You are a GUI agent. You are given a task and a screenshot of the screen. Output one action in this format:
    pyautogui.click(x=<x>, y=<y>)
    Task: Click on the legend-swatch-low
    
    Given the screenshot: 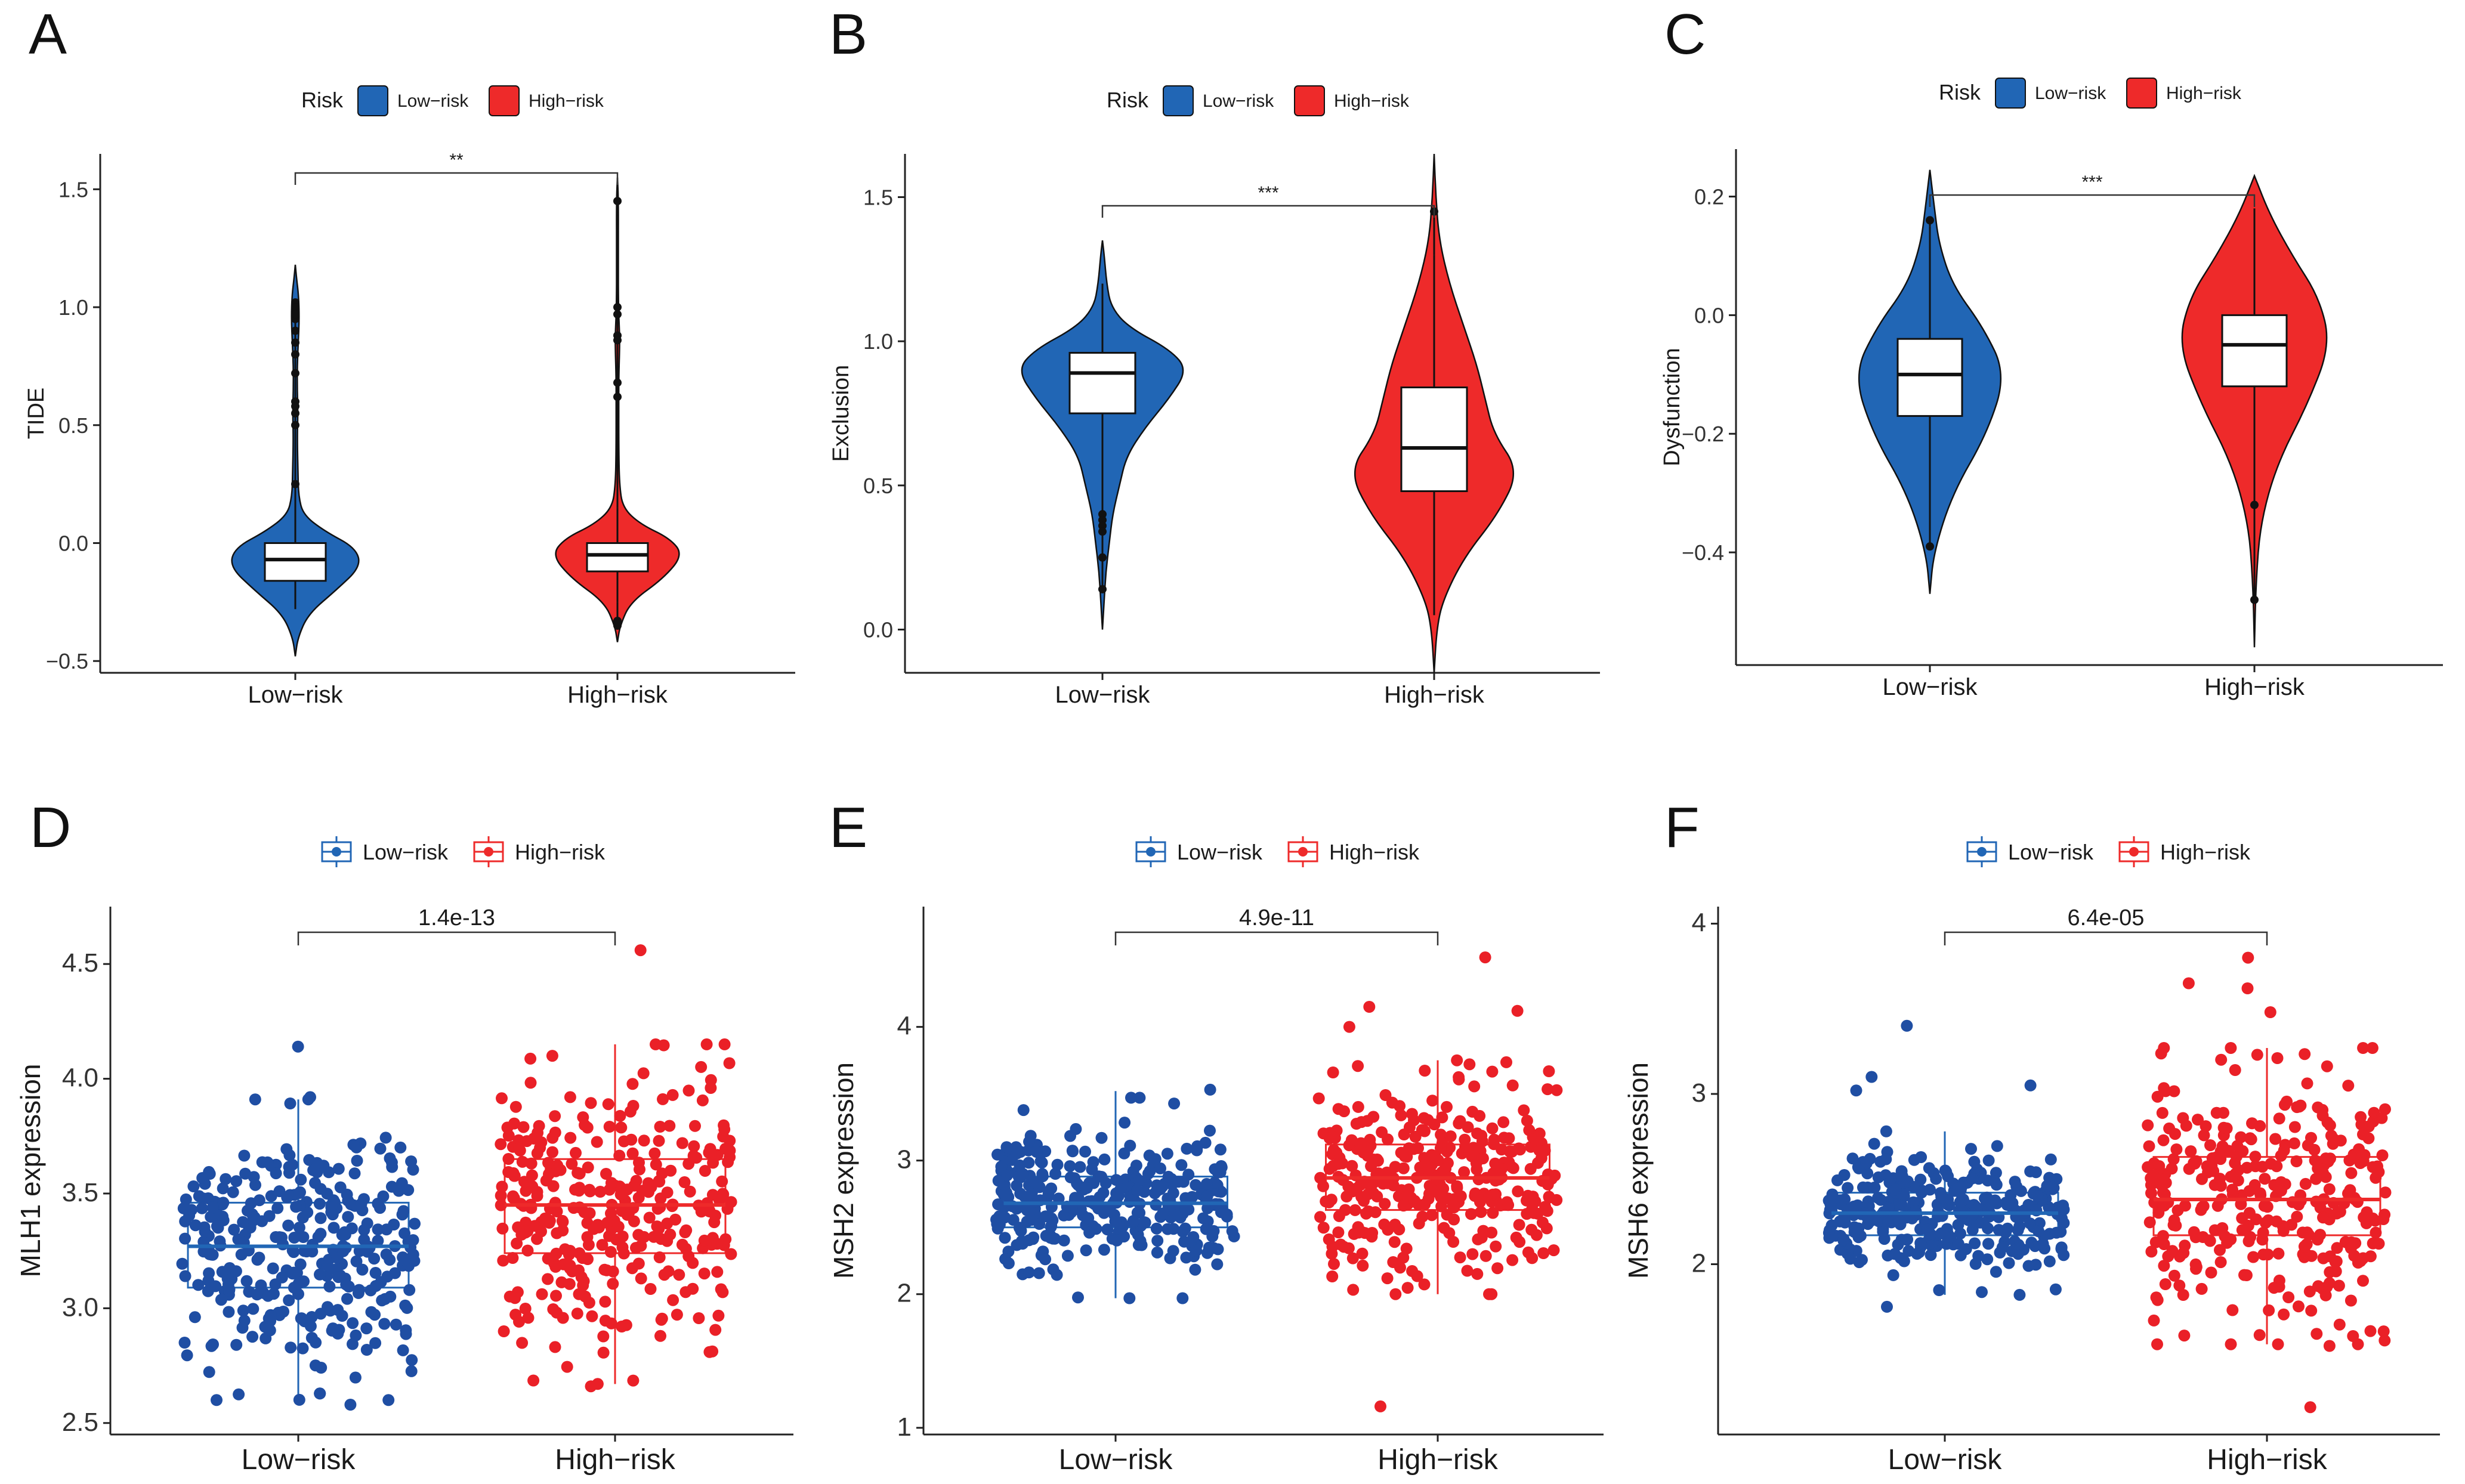 What is the action you would take?
    pyautogui.click(x=372, y=100)
    